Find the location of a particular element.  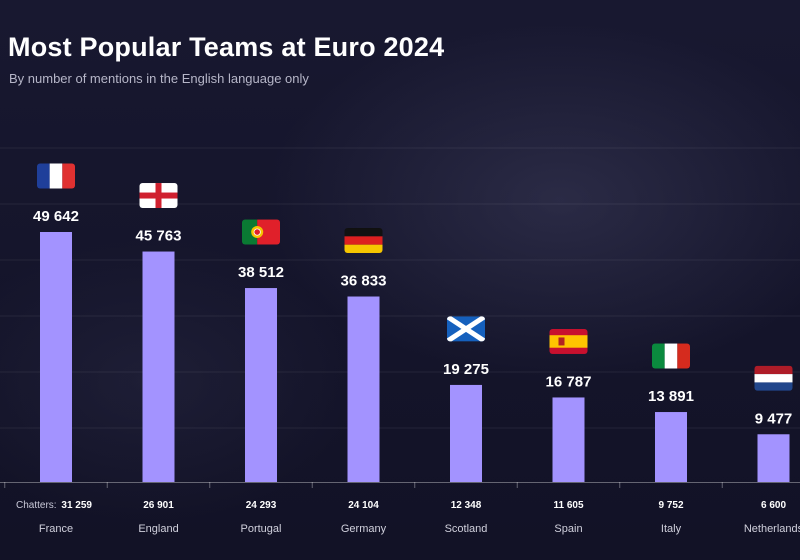

chart-title: Most Popular Teams at Euro 2024 is located at coordinates (226, 47).